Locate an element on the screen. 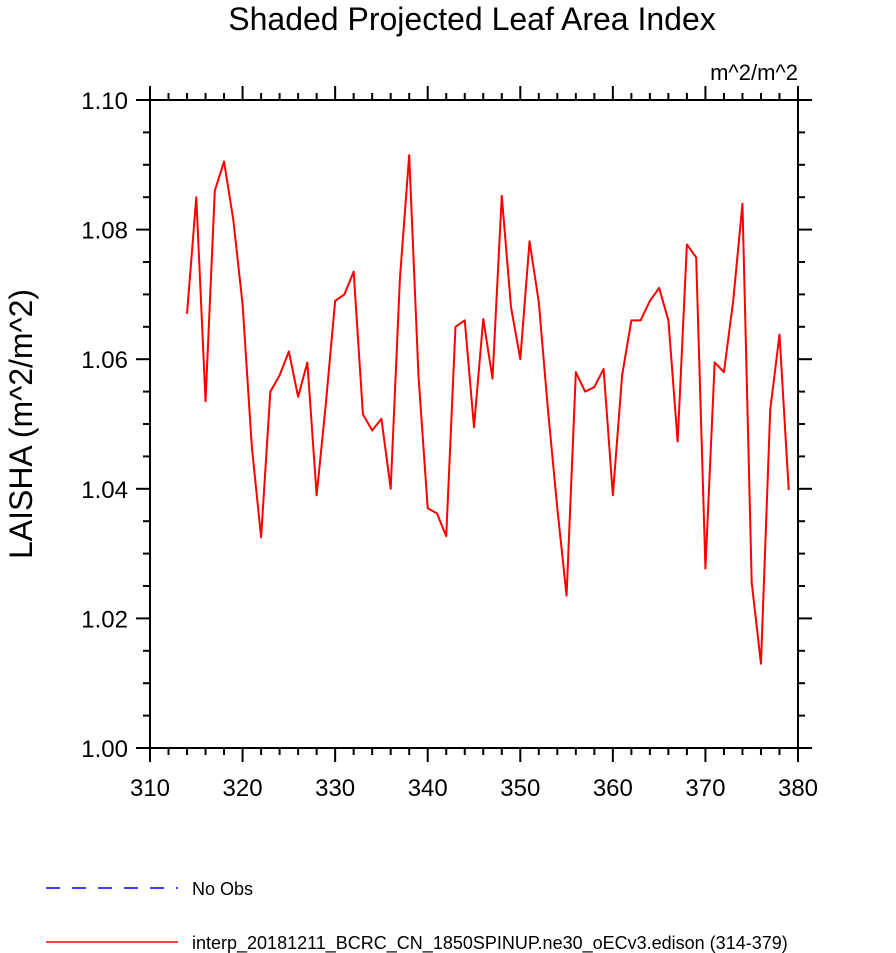  y-tick-label: 1.04 is located at coordinates (104, 490).